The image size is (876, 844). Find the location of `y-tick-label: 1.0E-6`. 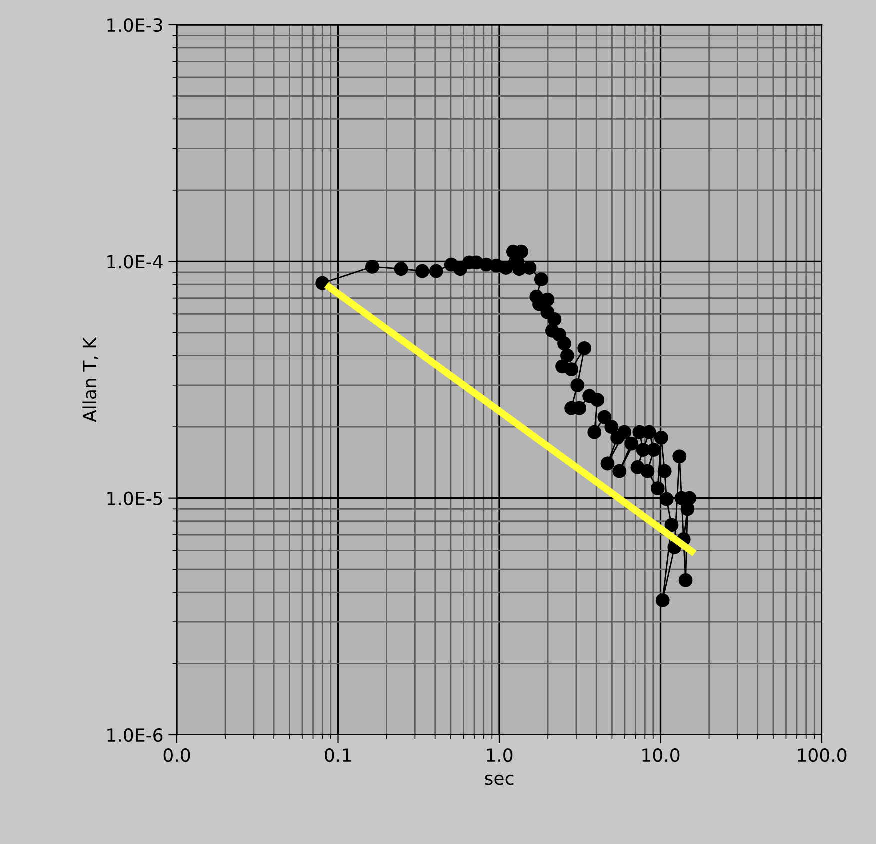

y-tick-label: 1.0E-6 is located at coordinates (135, 735).